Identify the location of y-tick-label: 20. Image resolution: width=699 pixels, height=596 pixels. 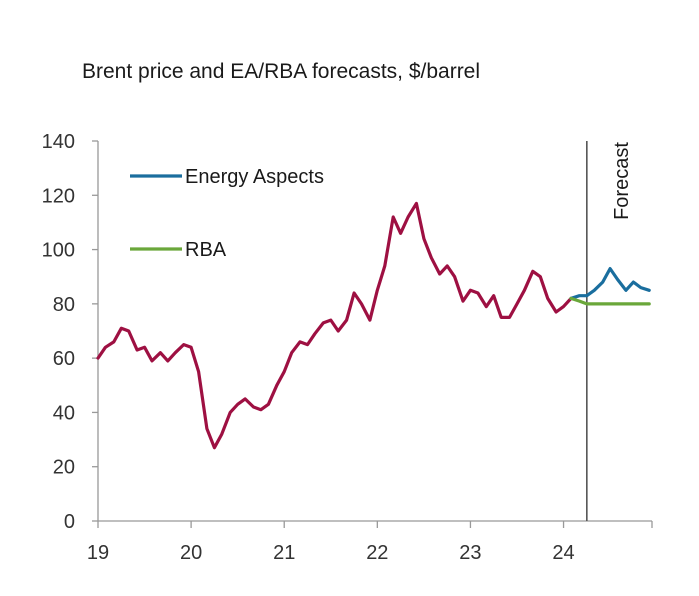
(64, 468).